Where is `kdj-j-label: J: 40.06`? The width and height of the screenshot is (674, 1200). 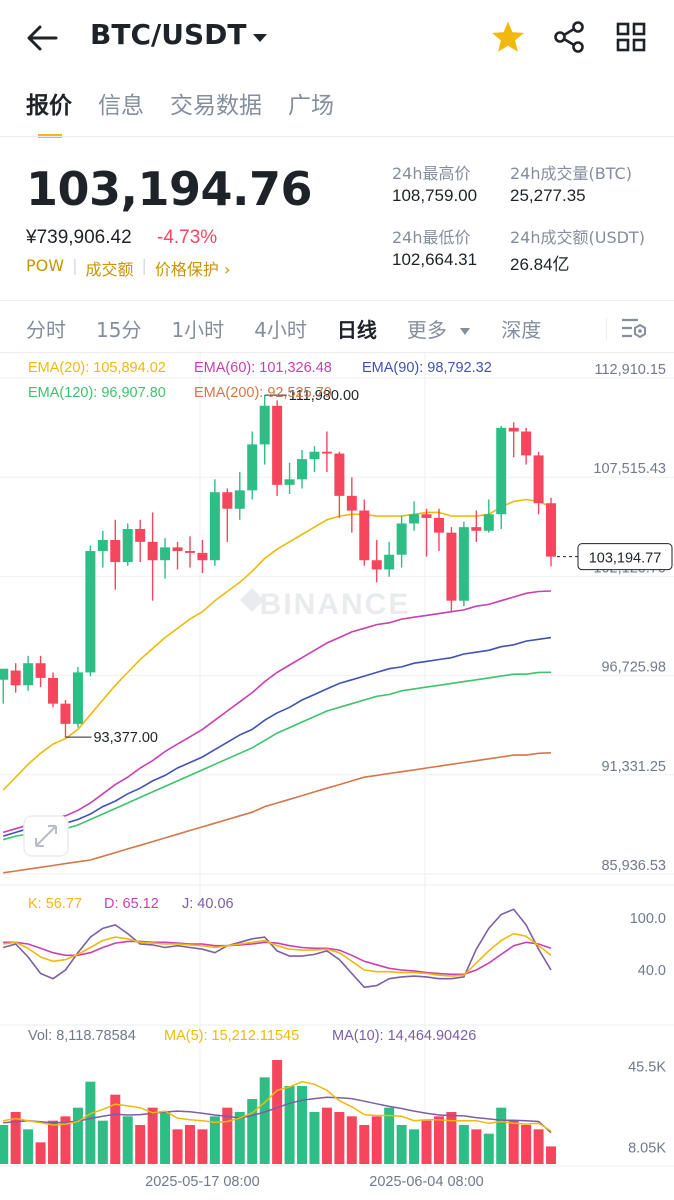
kdj-j-label: J: 40.06 is located at coordinates (208, 904).